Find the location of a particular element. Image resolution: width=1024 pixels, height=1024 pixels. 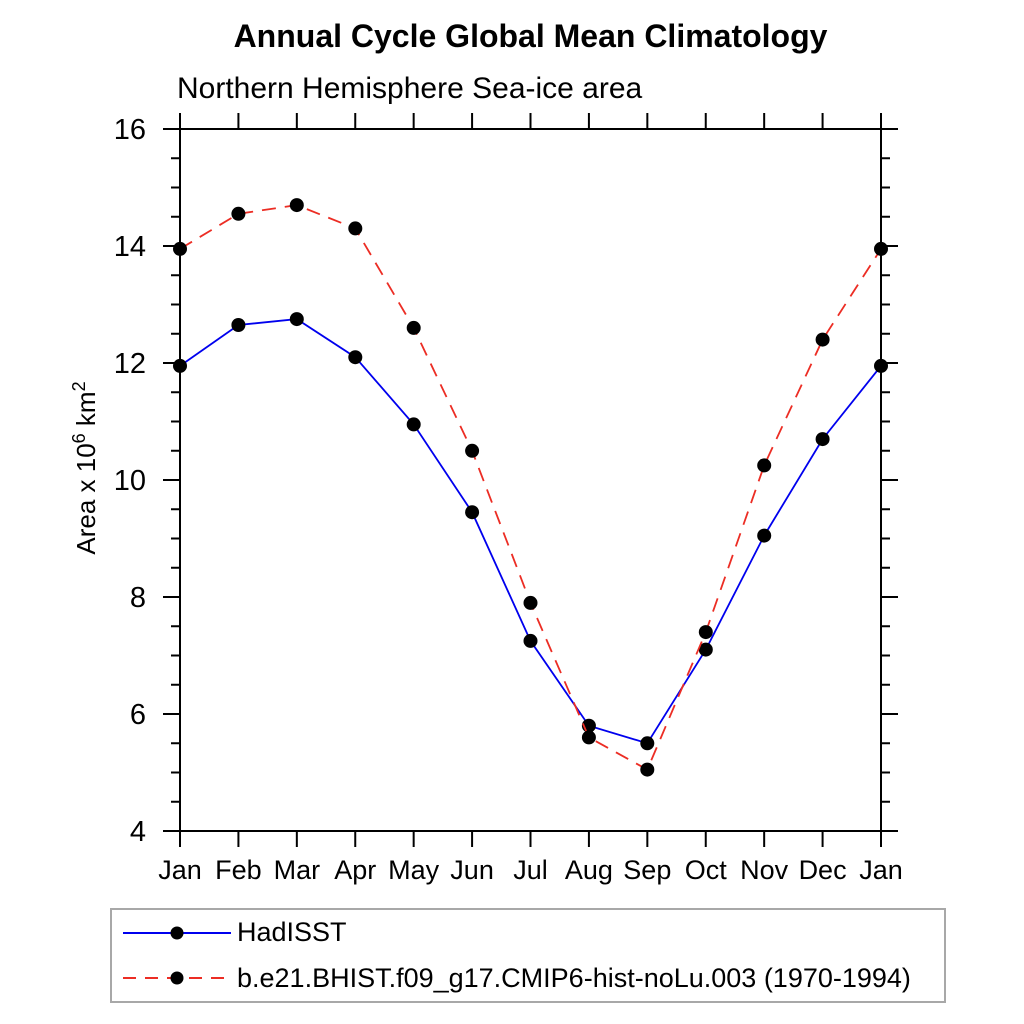

x-axis-label: Apr is located at coordinates (355, 870).